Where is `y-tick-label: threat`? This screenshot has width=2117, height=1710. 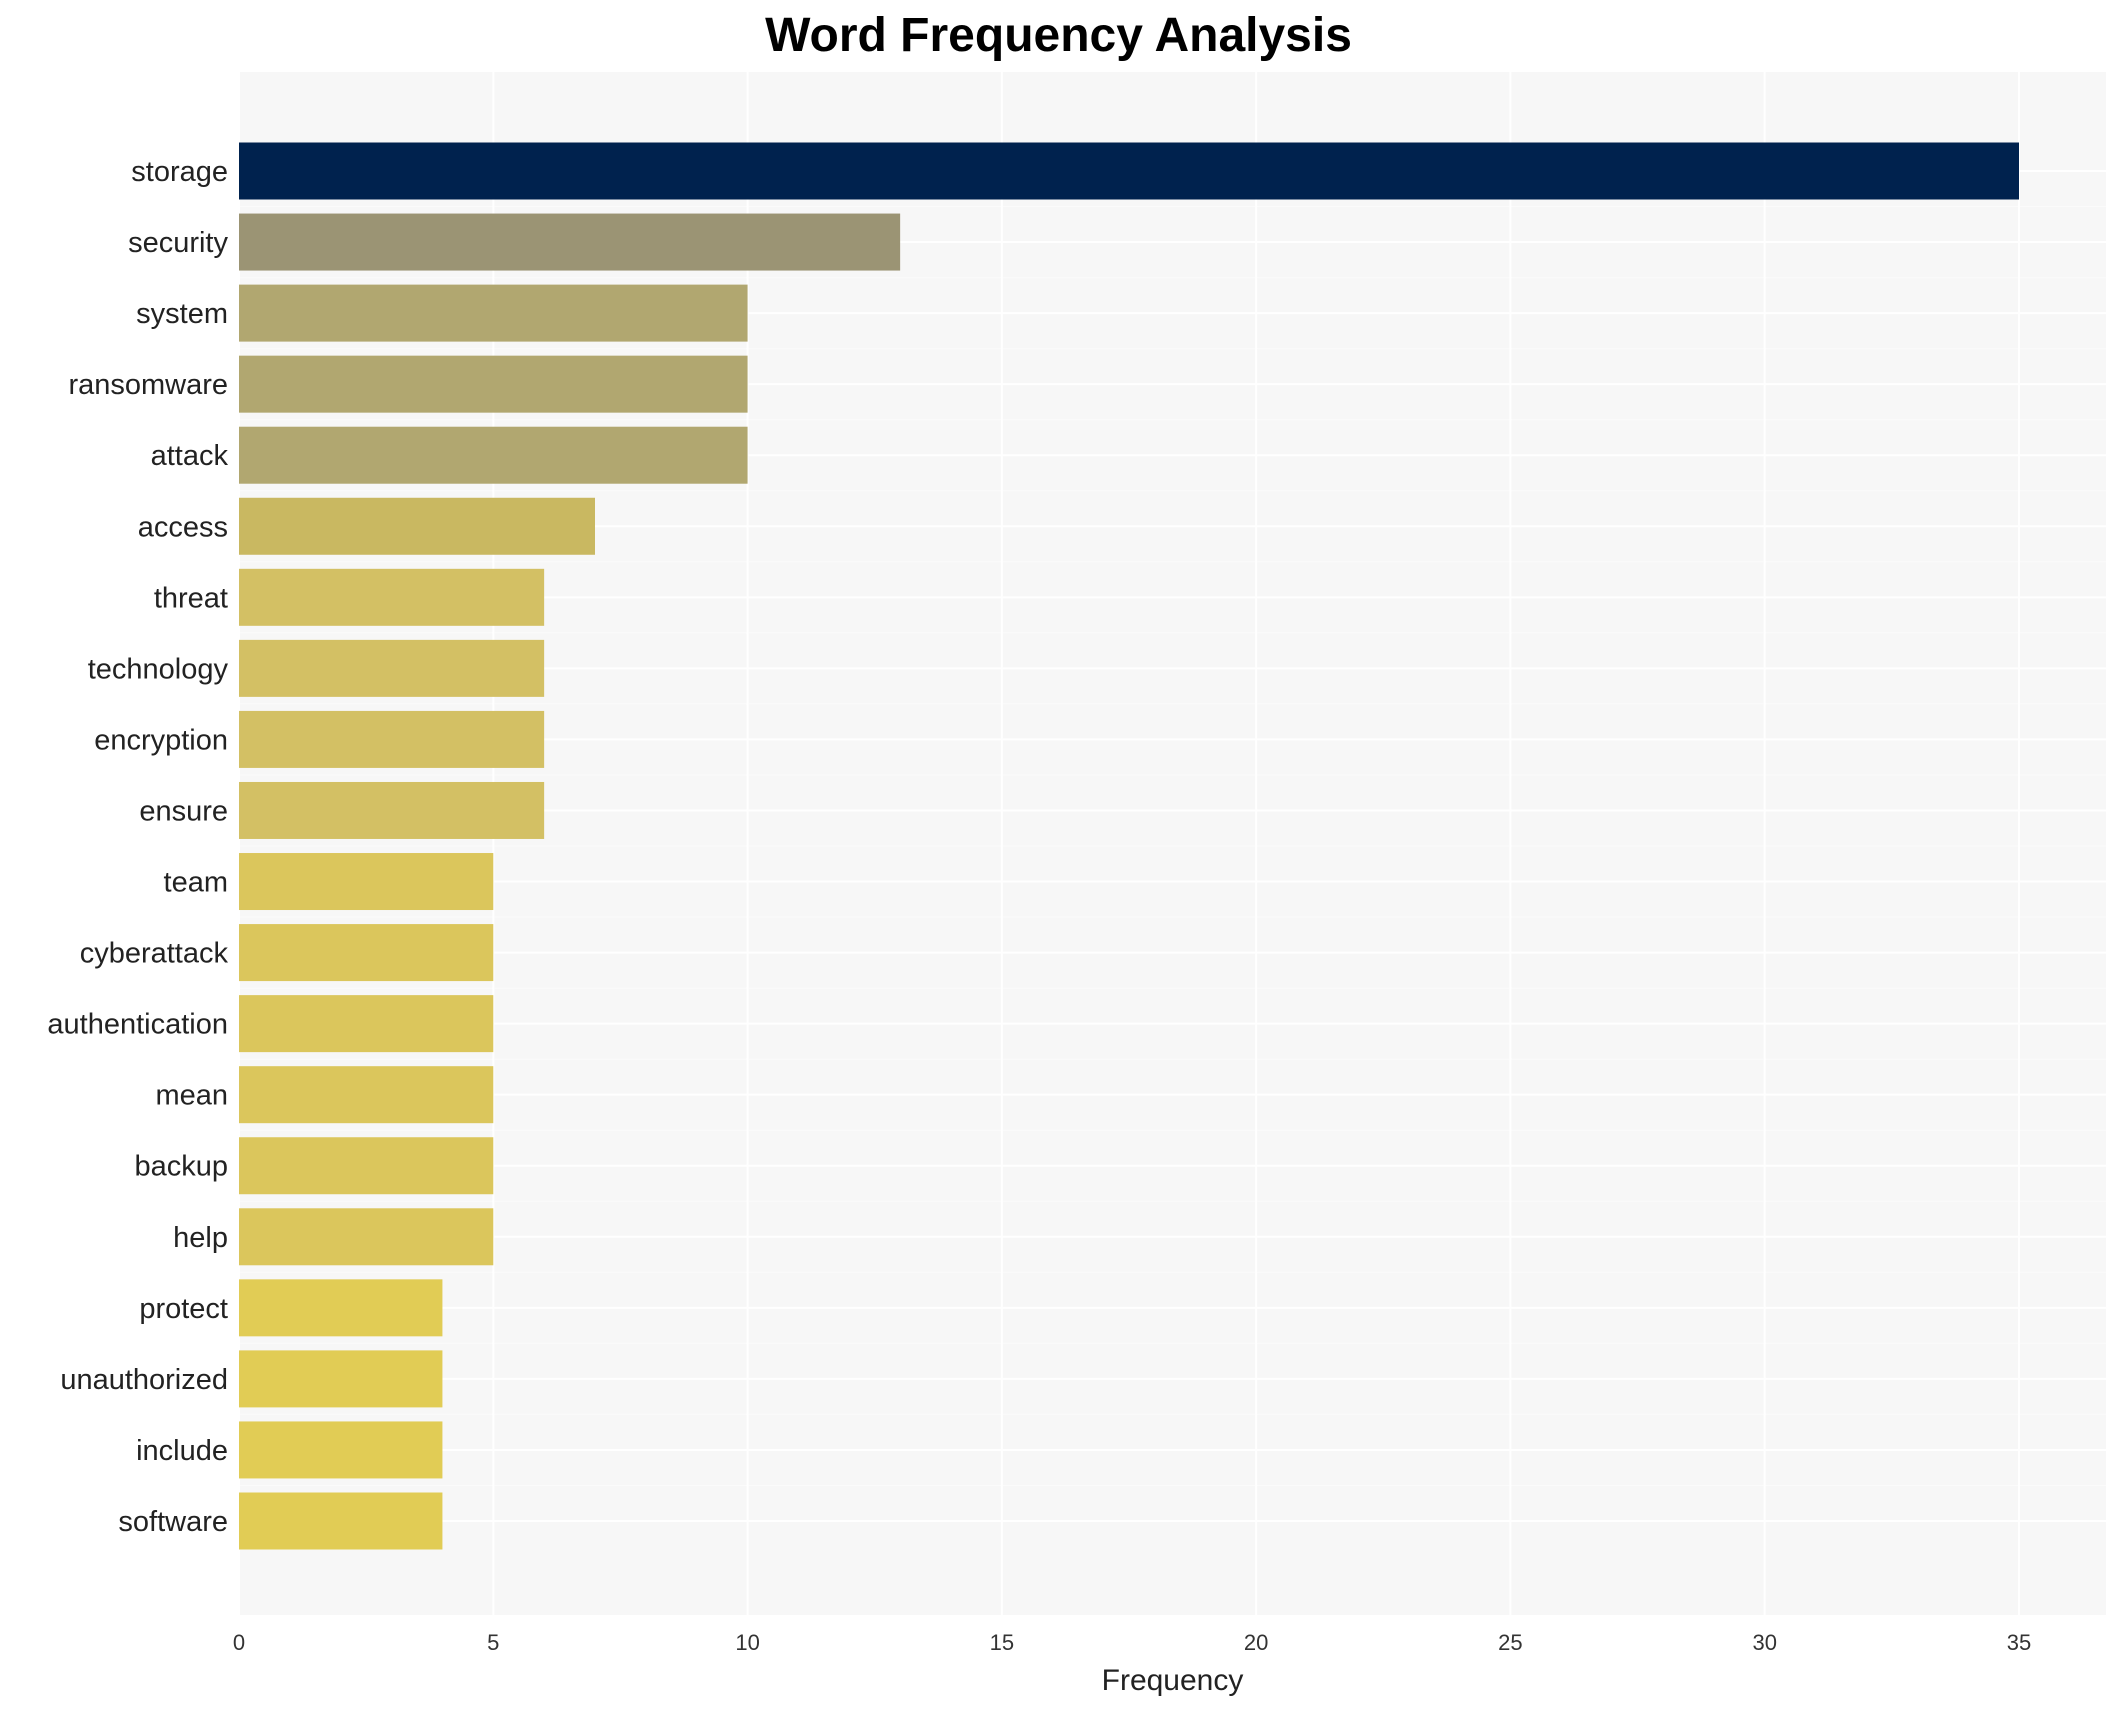 y-tick-label: threat is located at coordinates (191, 598).